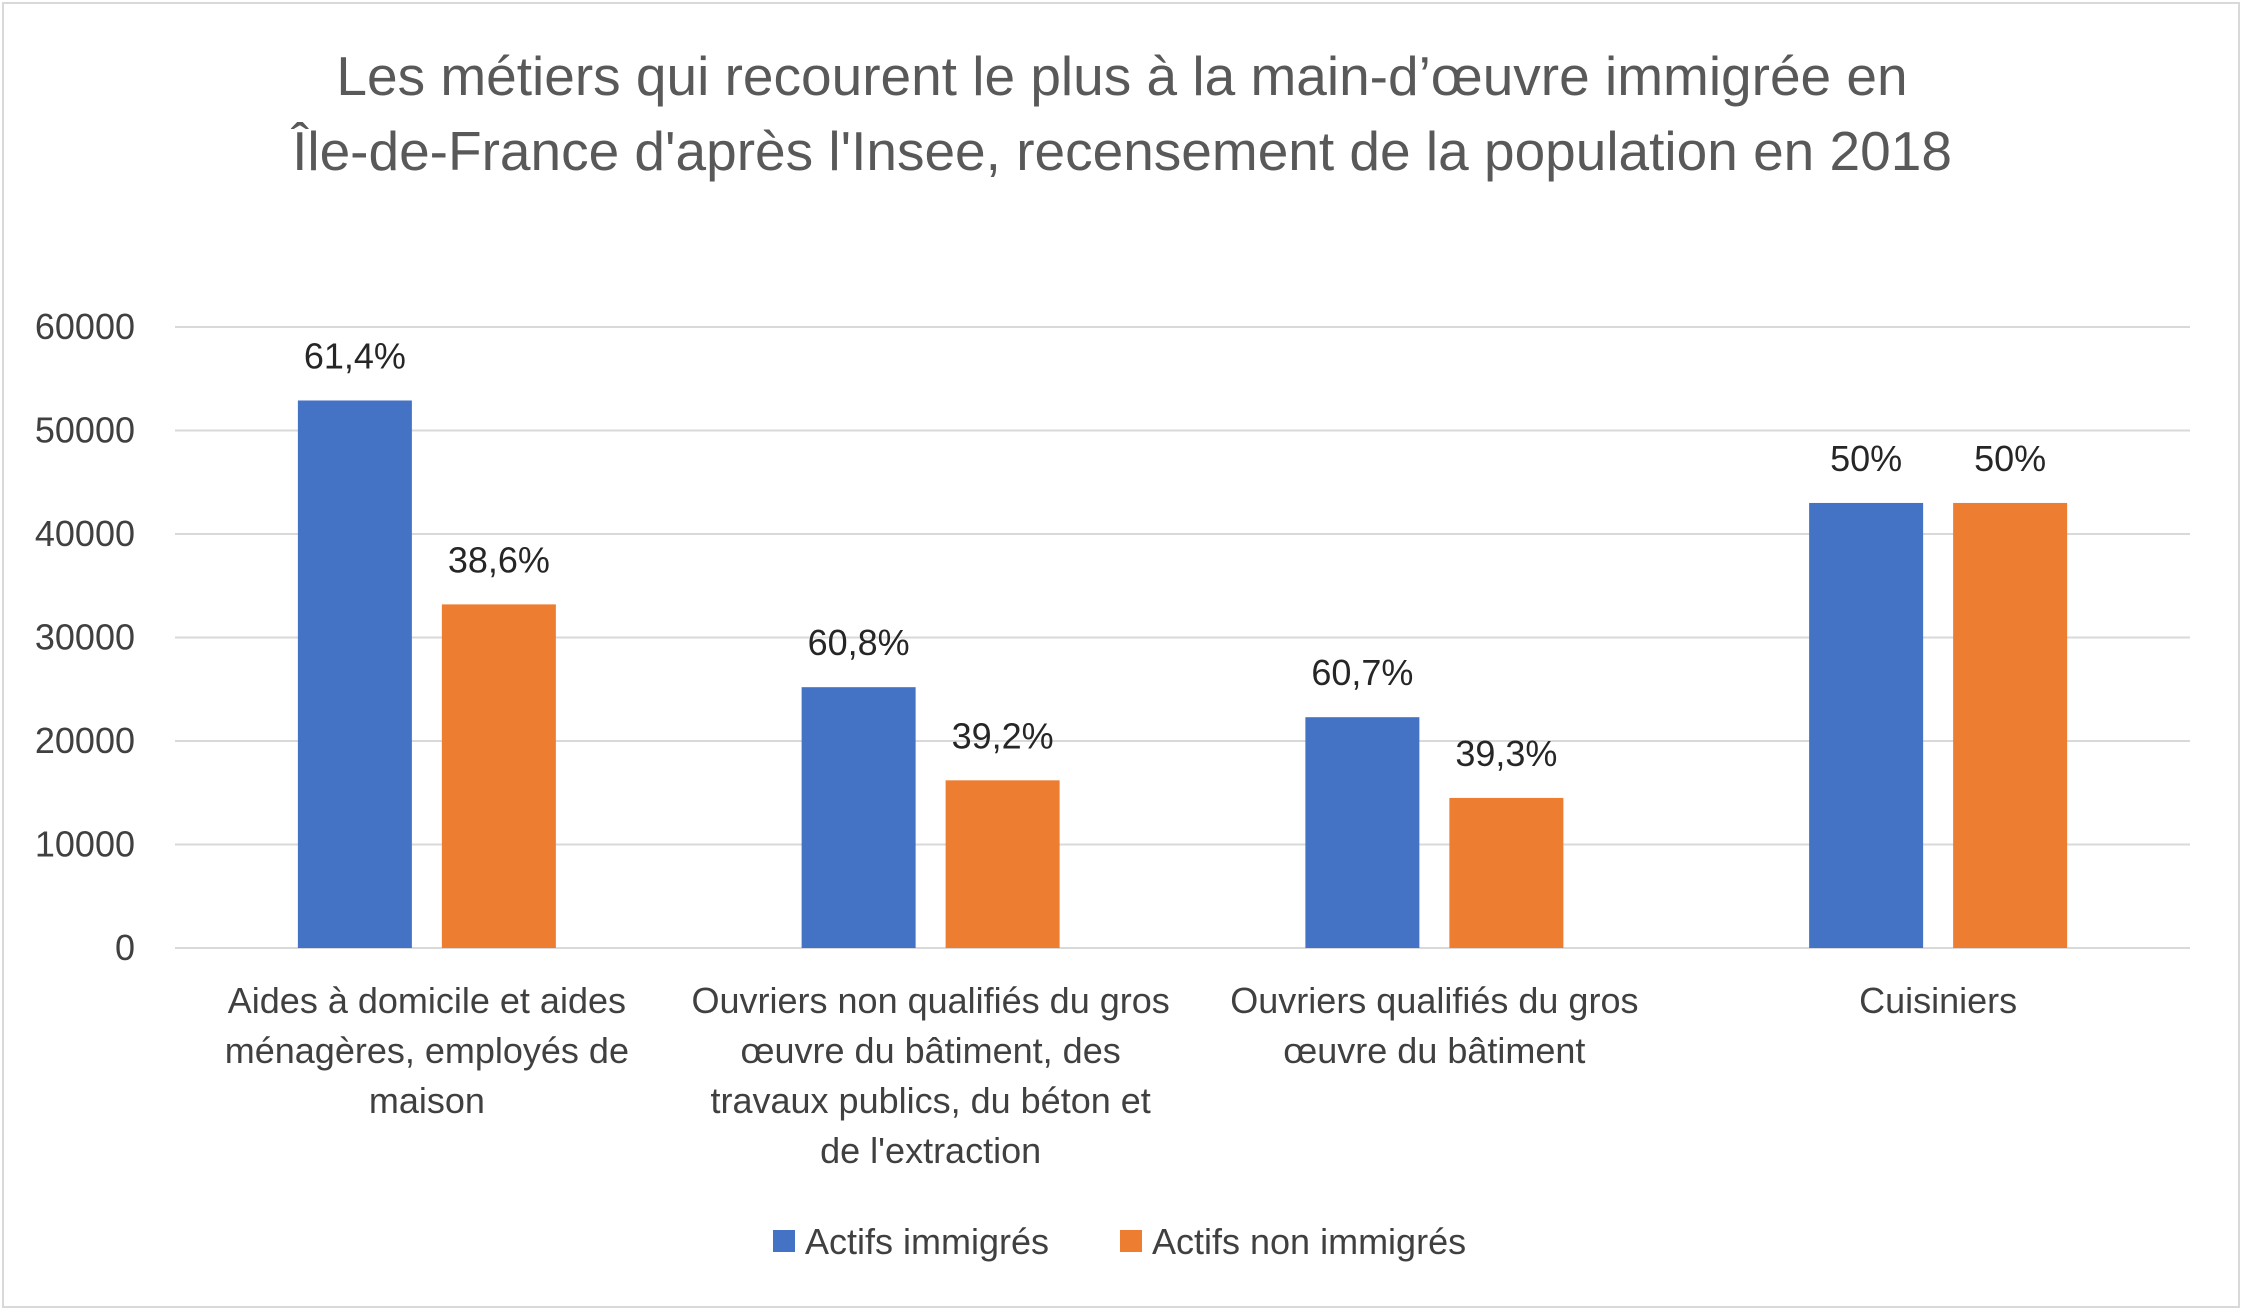  I want to click on y-tick-label-40000: 40000, so click(85, 533).